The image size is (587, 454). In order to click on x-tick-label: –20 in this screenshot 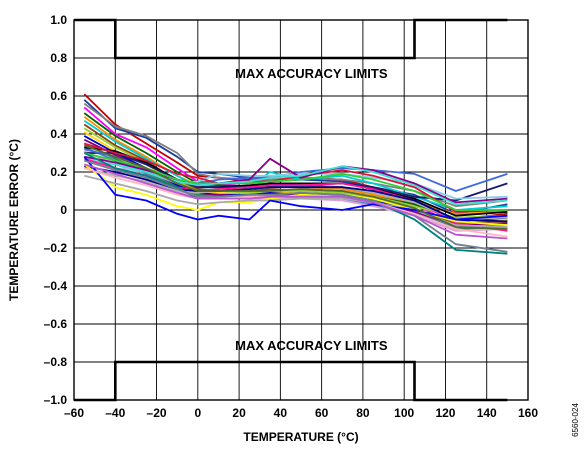, I will do `click(157, 413)`.